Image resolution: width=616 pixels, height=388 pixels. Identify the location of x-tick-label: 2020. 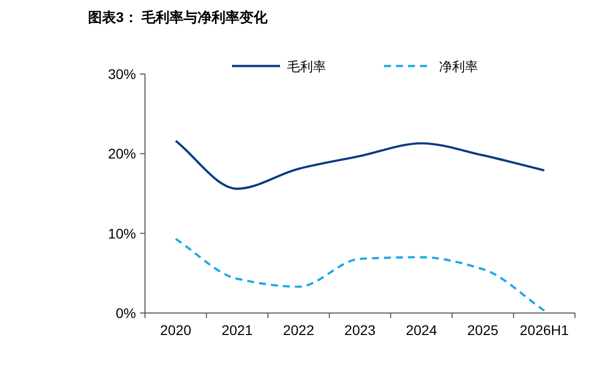
(176, 330).